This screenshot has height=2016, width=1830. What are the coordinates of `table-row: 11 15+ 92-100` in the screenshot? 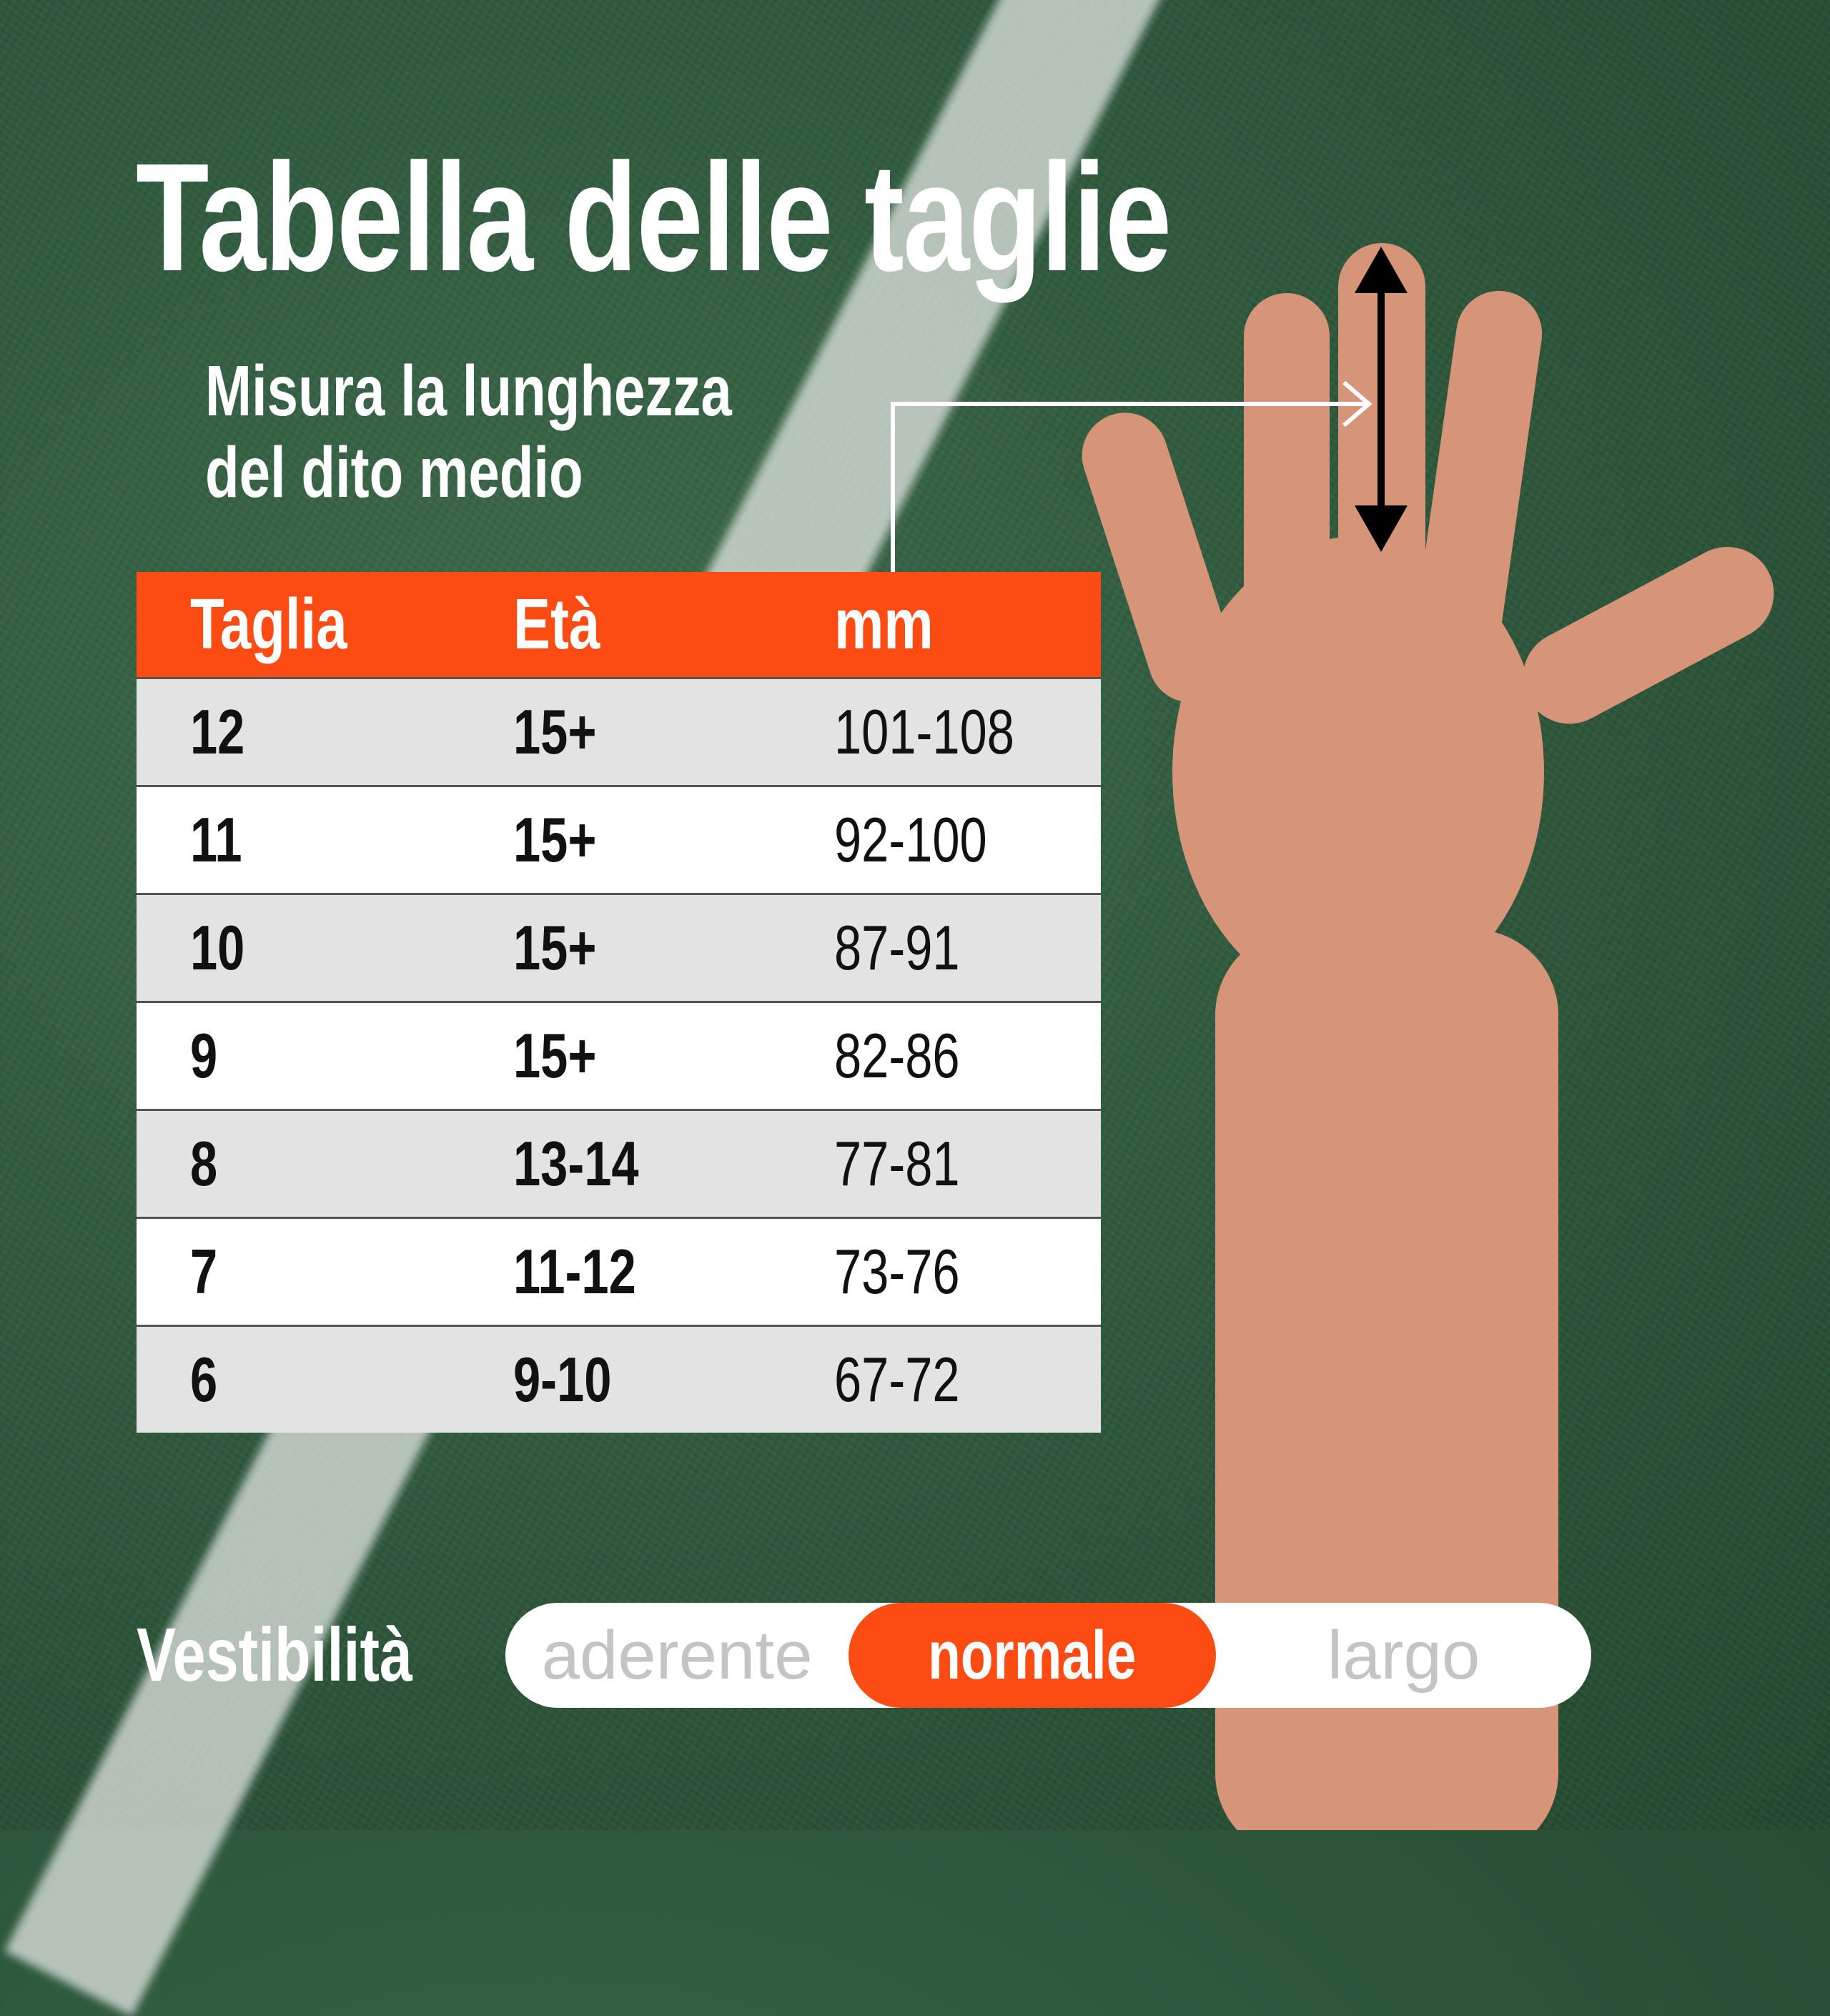 It's located at (619, 839).